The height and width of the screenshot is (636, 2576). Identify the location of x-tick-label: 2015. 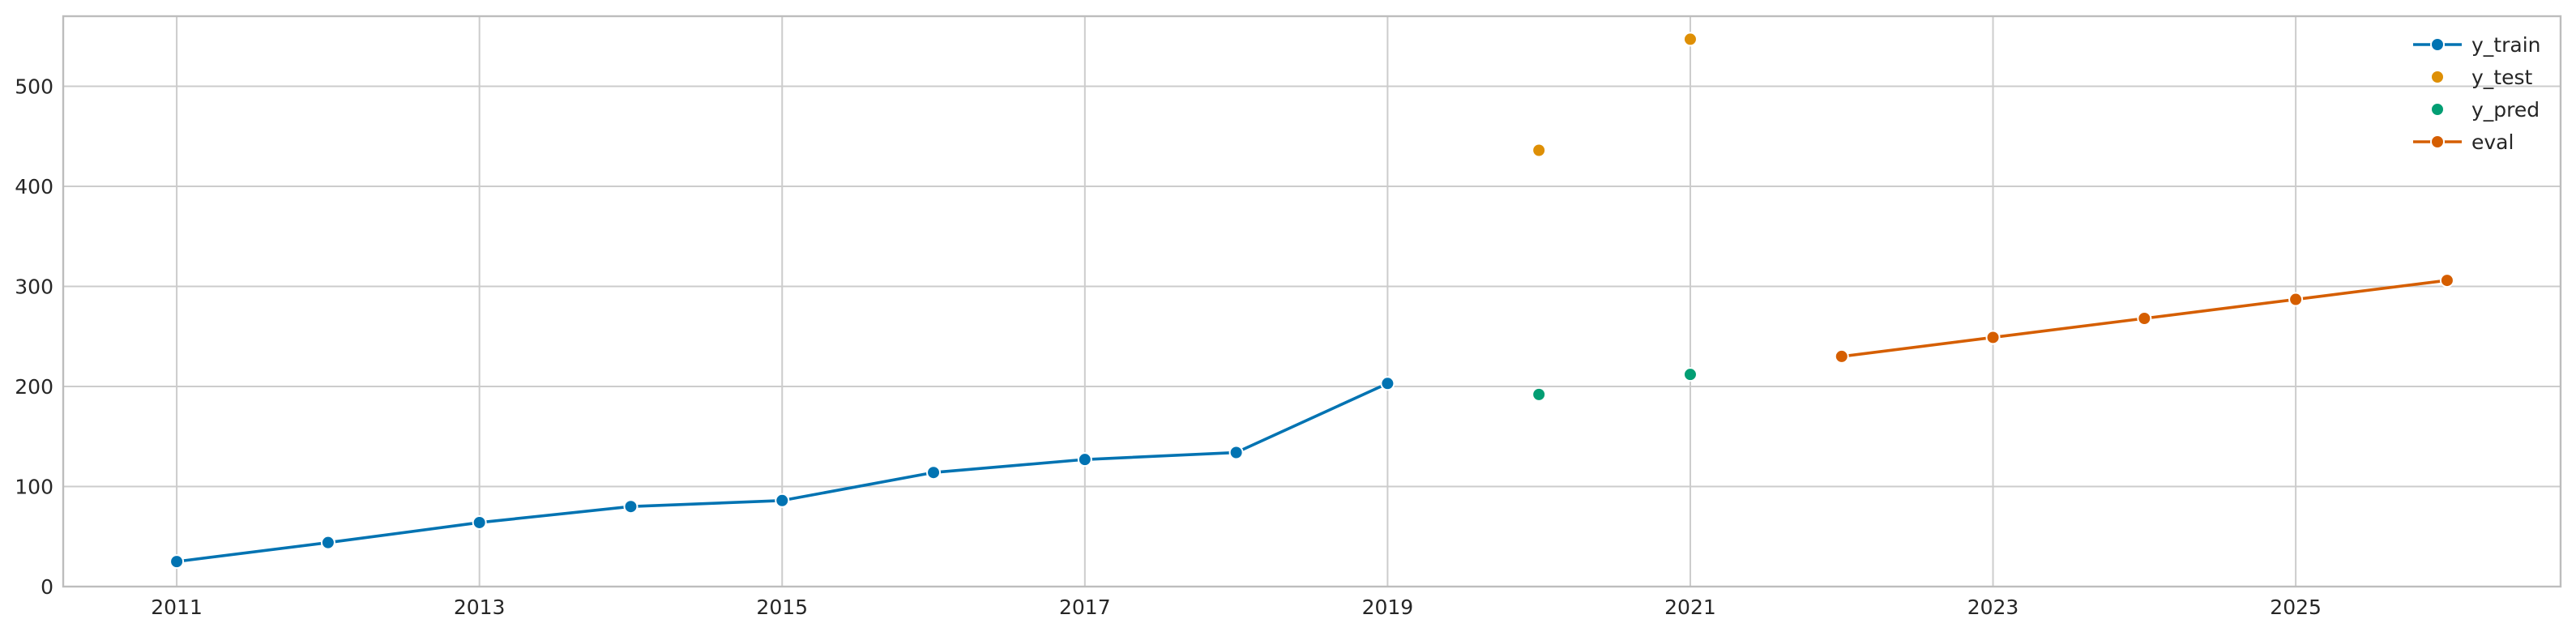
(782, 607).